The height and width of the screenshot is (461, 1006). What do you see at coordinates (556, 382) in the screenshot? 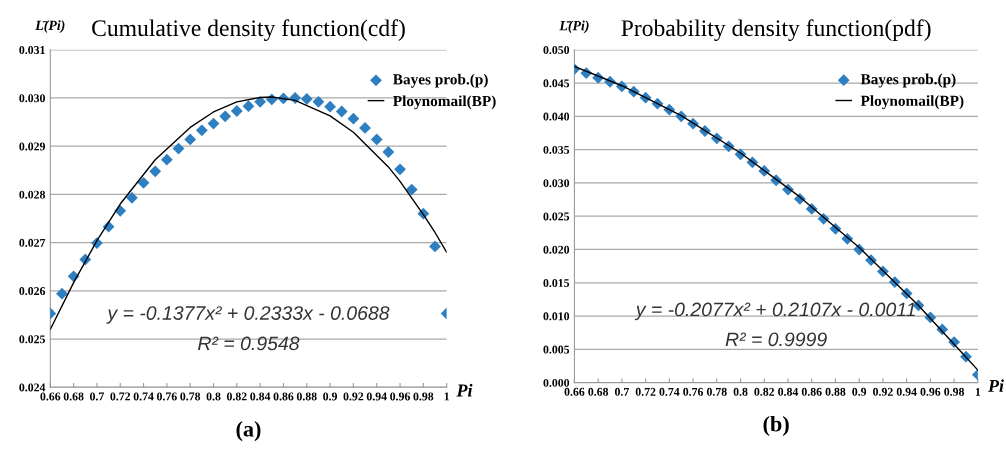
I see `y-tick-label: 0.000` at bounding box center [556, 382].